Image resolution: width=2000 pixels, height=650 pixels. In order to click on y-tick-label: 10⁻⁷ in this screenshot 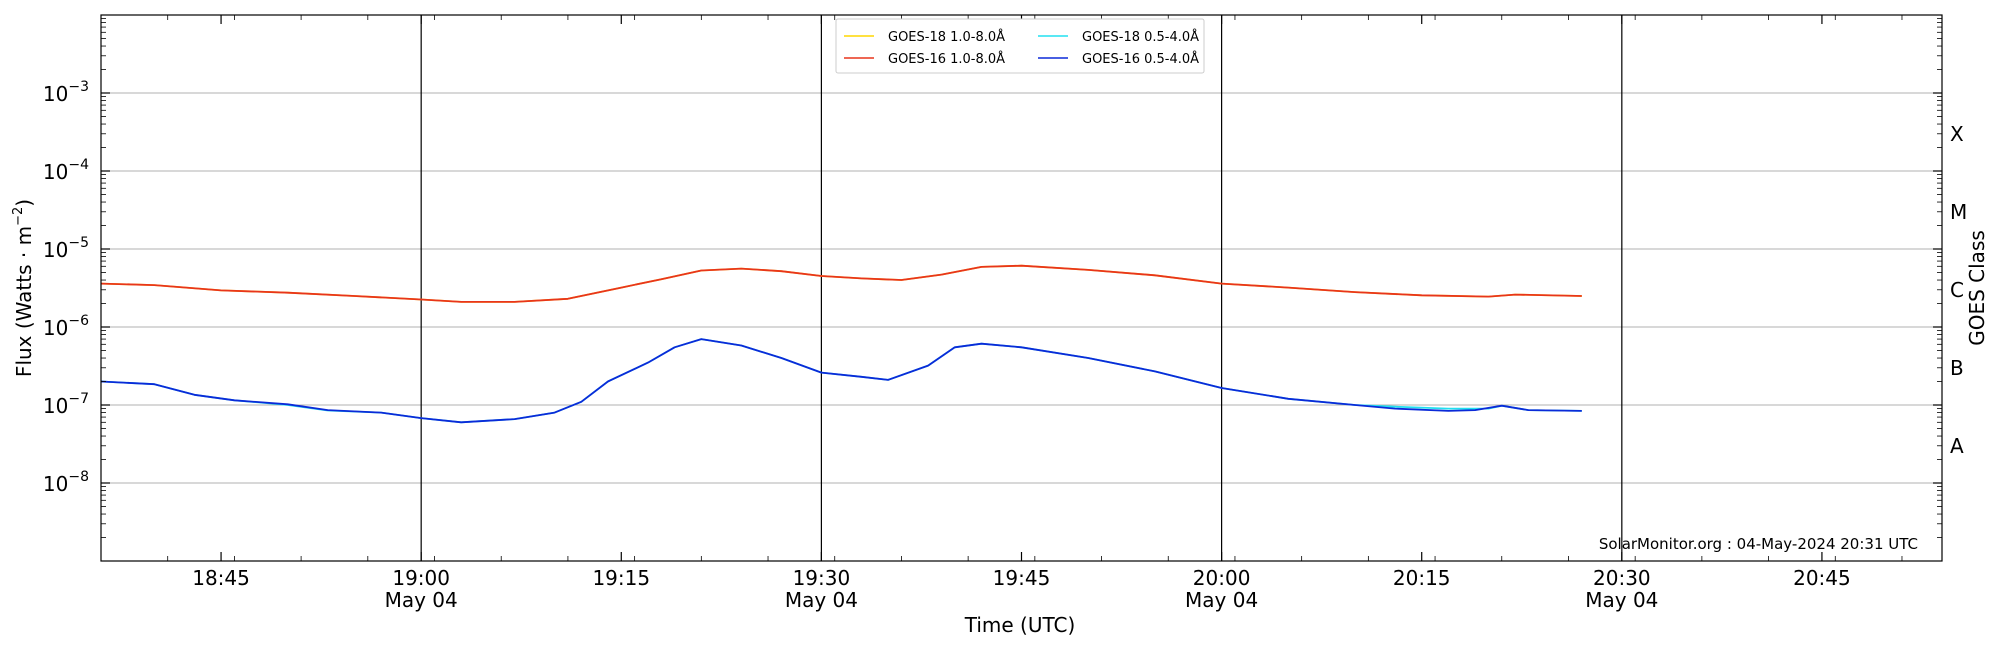, I will do `click(66, 404)`.